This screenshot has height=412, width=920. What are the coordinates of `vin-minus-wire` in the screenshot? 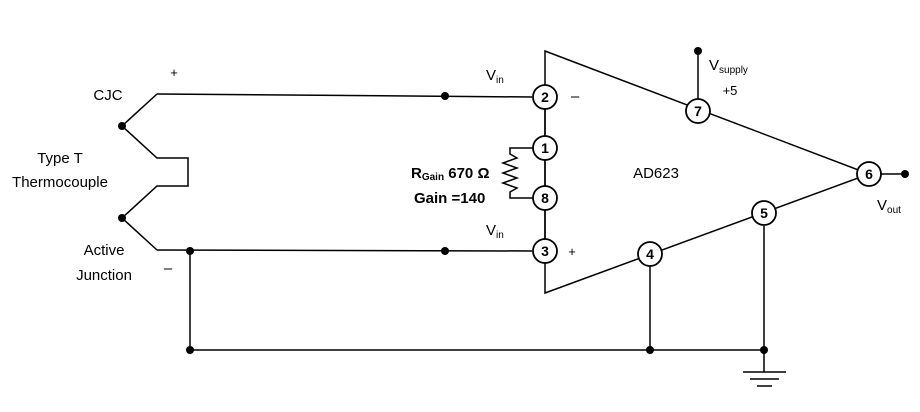 It's located at (344, 250).